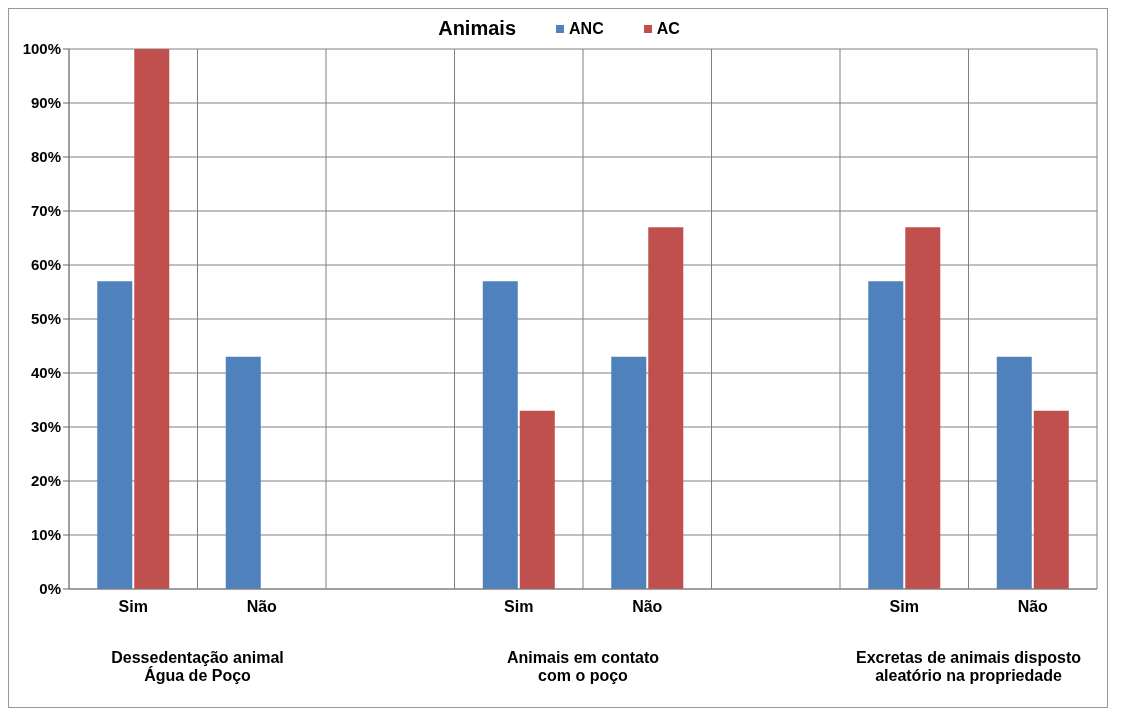 The height and width of the screenshot is (726, 1123). What do you see at coordinates (45, 157) in the screenshot?
I see `y-tick-label: 80%` at bounding box center [45, 157].